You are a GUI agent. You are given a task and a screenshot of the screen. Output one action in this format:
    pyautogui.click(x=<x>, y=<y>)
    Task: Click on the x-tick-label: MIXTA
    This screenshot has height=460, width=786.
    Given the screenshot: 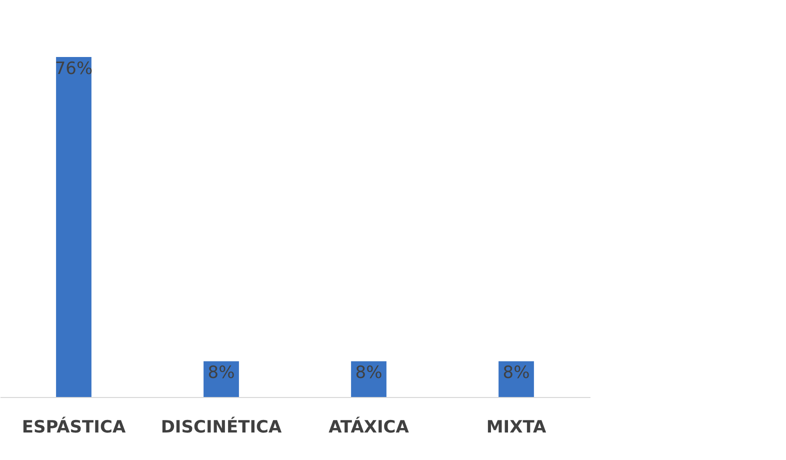 What is the action you would take?
    pyautogui.click(x=516, y=428)
    